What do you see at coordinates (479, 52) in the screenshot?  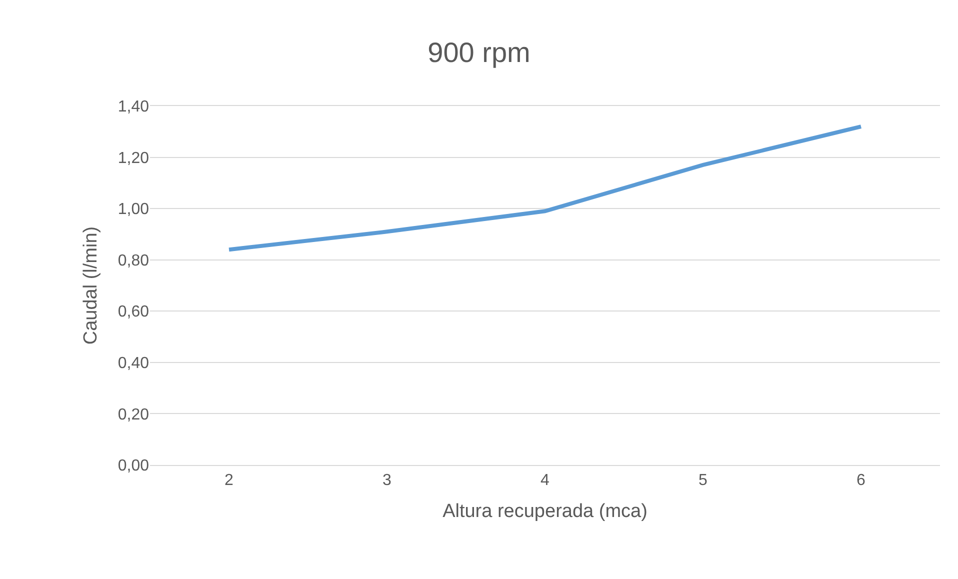 I see `chart-title: 900 rpm` at bounding box center [479, 52].